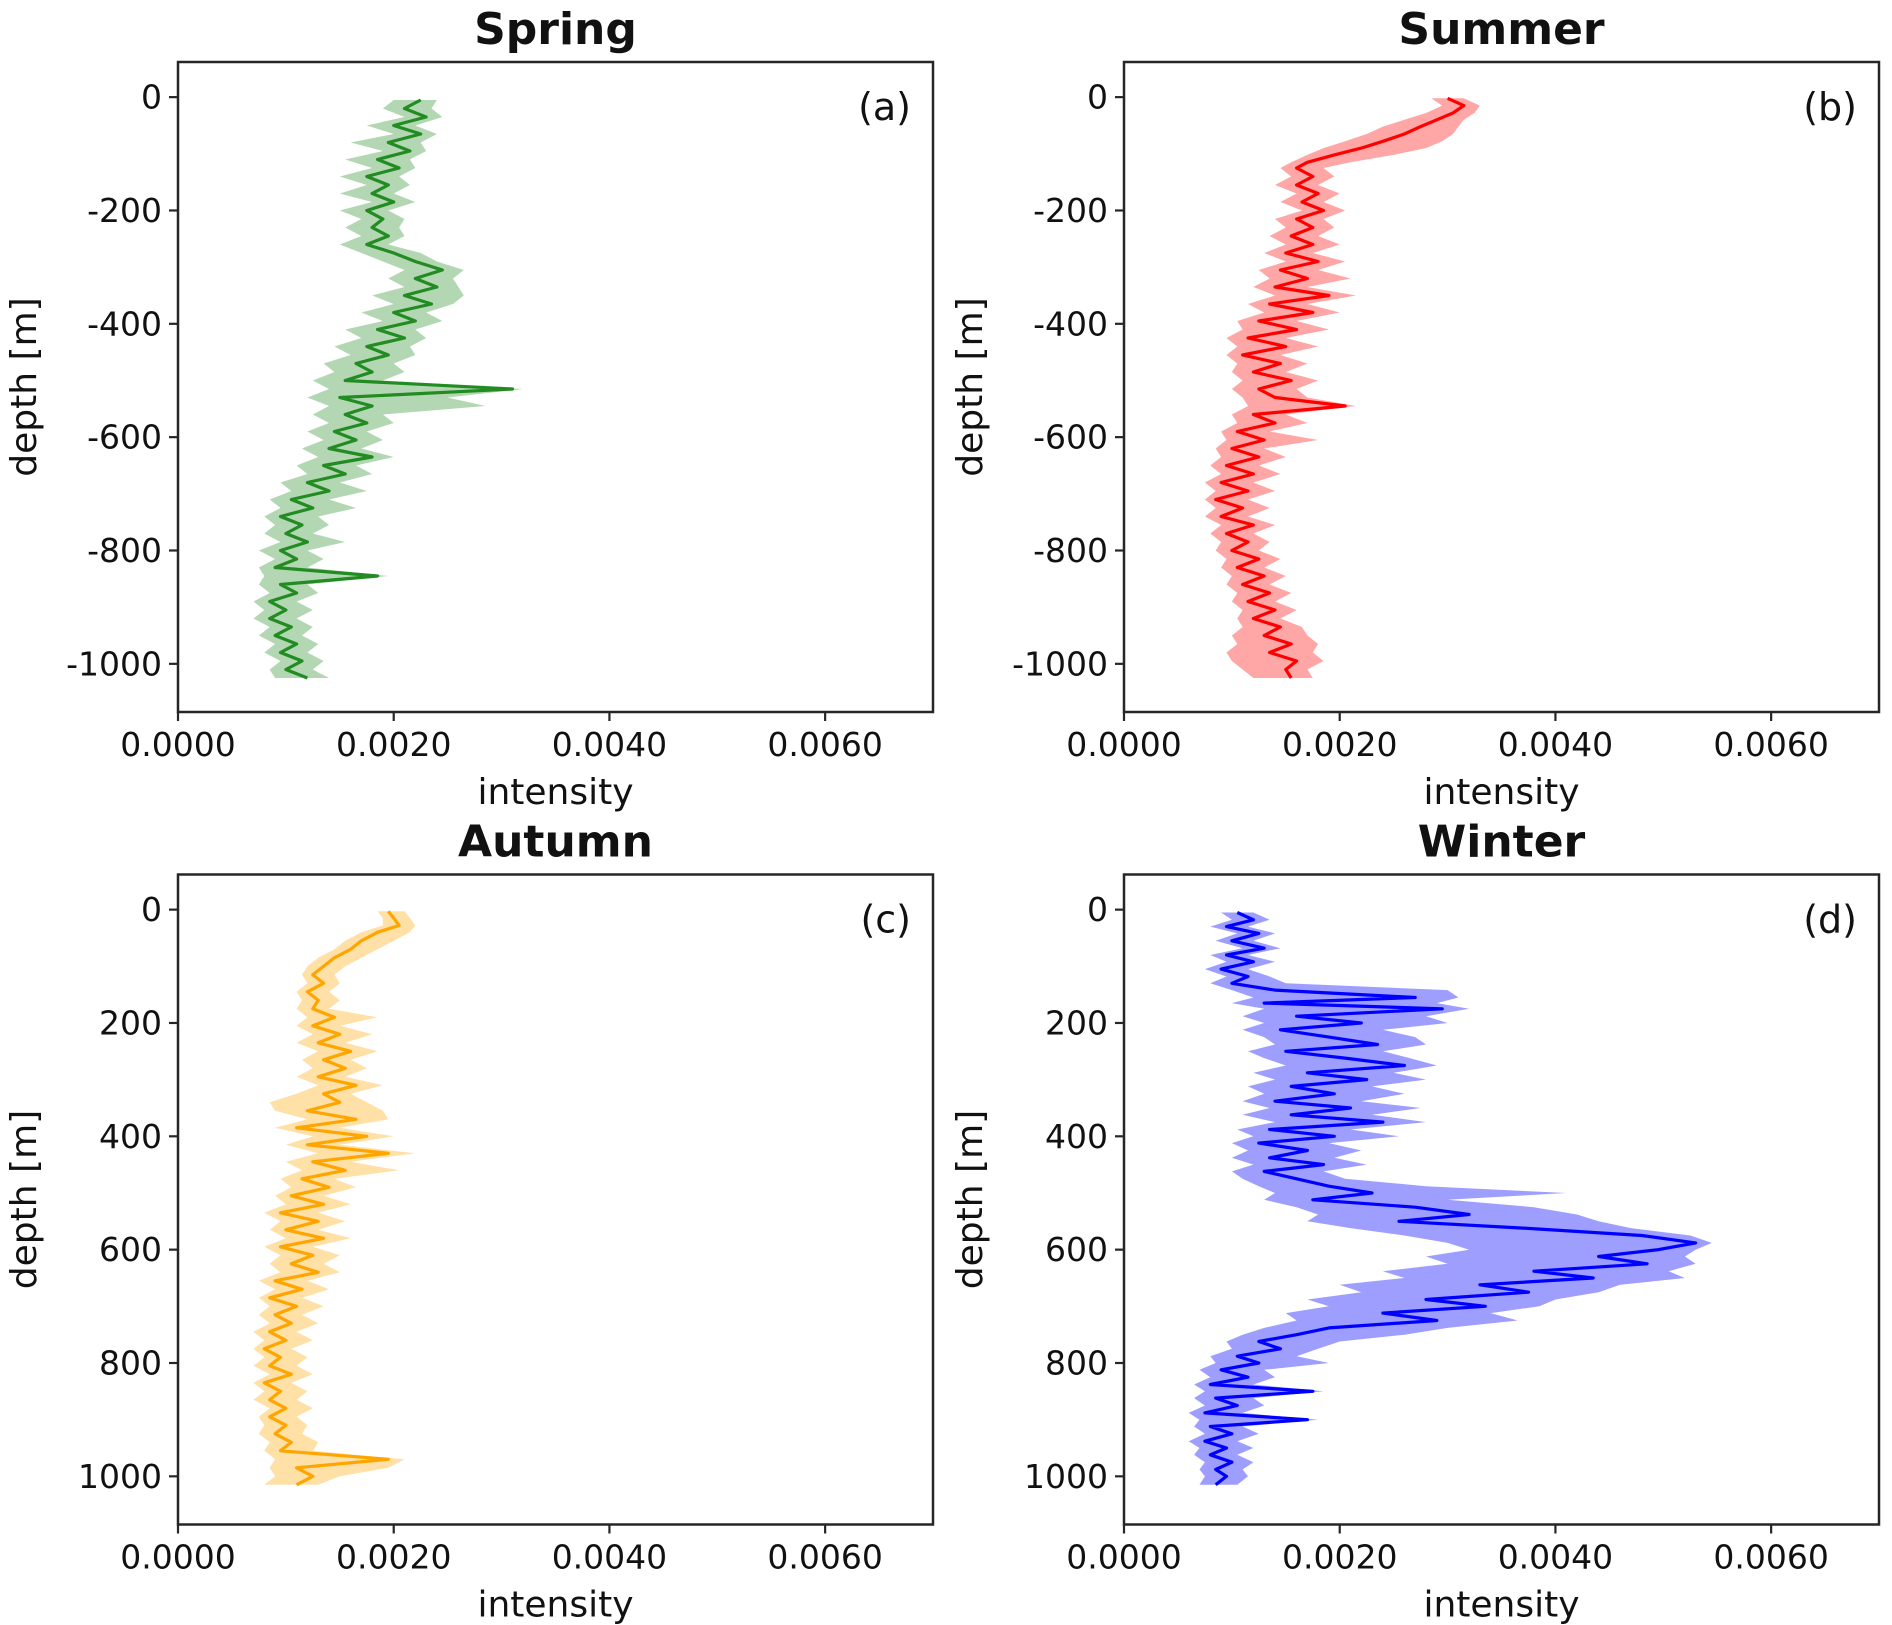 This screenshot has width=1892, height=1625. Describe the element at coordinates (555, 842) in the screenshot. I see `panel-title: Autumn` at that location.